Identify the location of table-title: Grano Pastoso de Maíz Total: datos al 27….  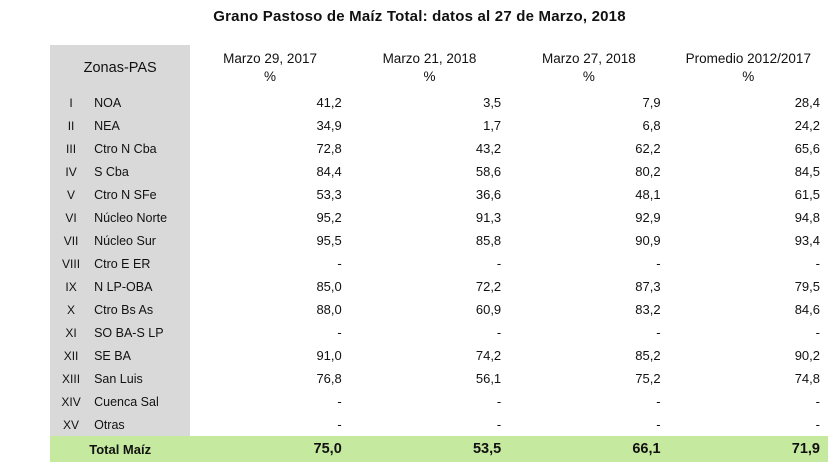
(419, 16).